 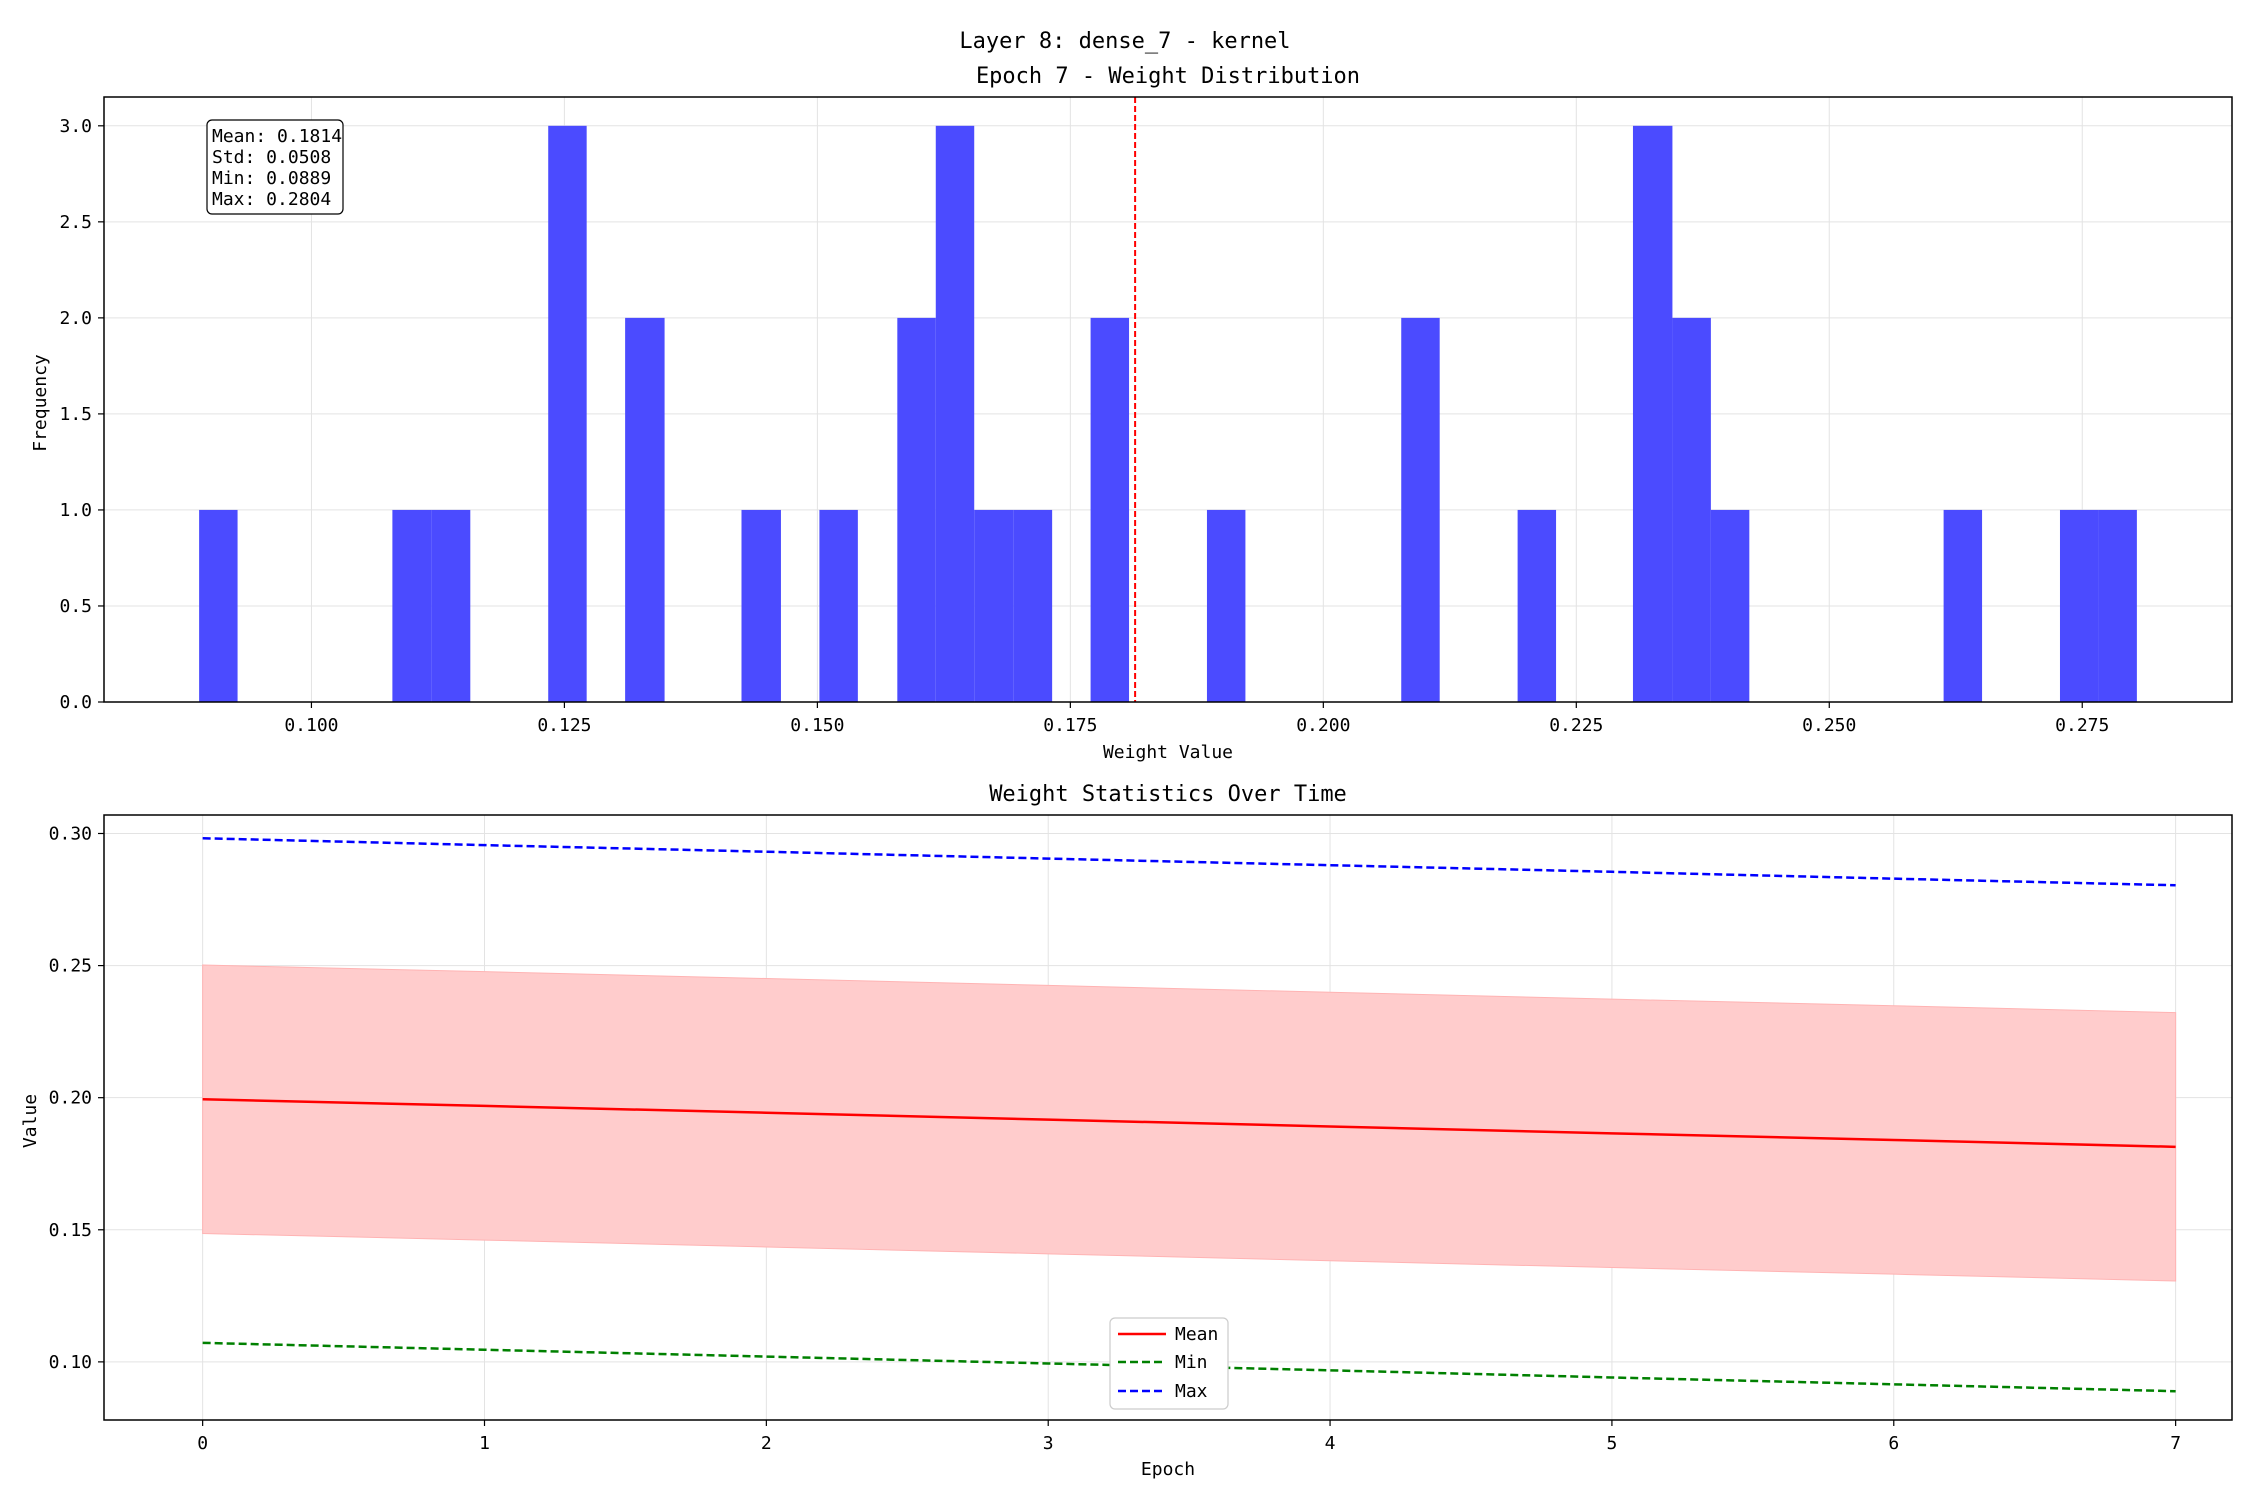 What do you see at coordinates (1330, 1443) in the screenshot?
I see `line-xtick-label-4: 4` at bounding box center [1330, 1443].